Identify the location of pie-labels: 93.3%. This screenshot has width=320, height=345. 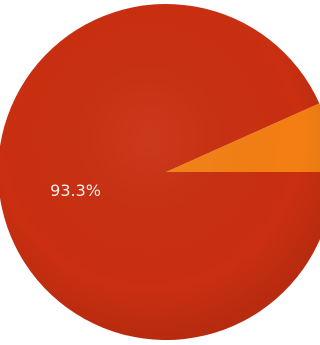
(75, 190).